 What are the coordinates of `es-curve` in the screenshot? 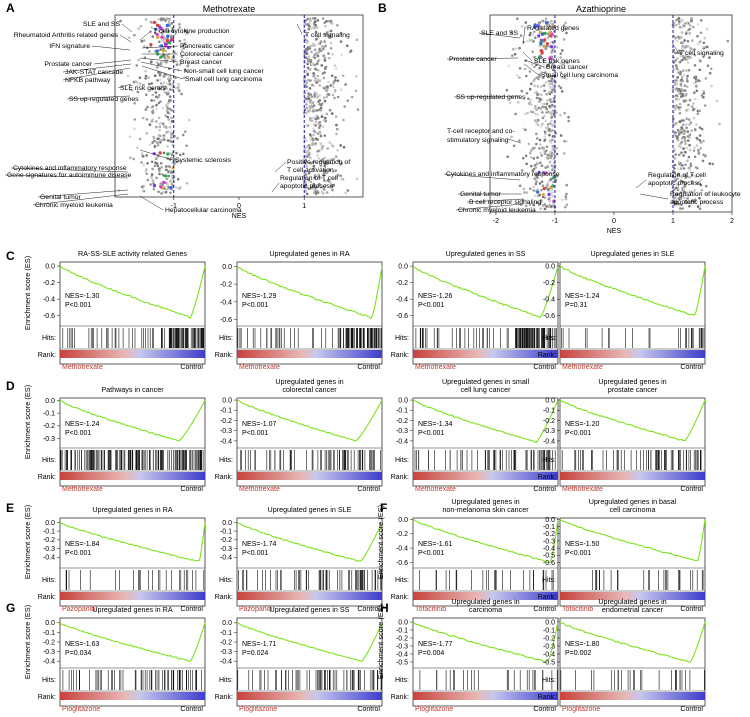 It's located at (132, 292).